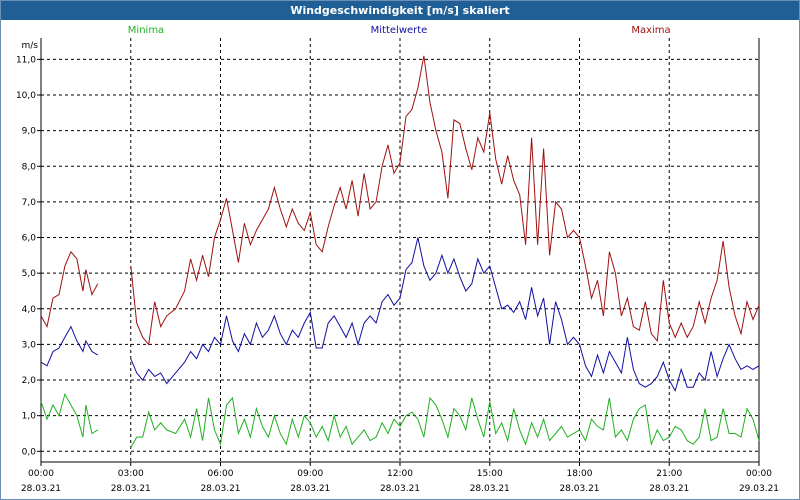 This screenshot has height=500, width=800. Describe the element at coordinates (29, 167) in the screenshot. I see `y-tick-label: 8,0` at that location.